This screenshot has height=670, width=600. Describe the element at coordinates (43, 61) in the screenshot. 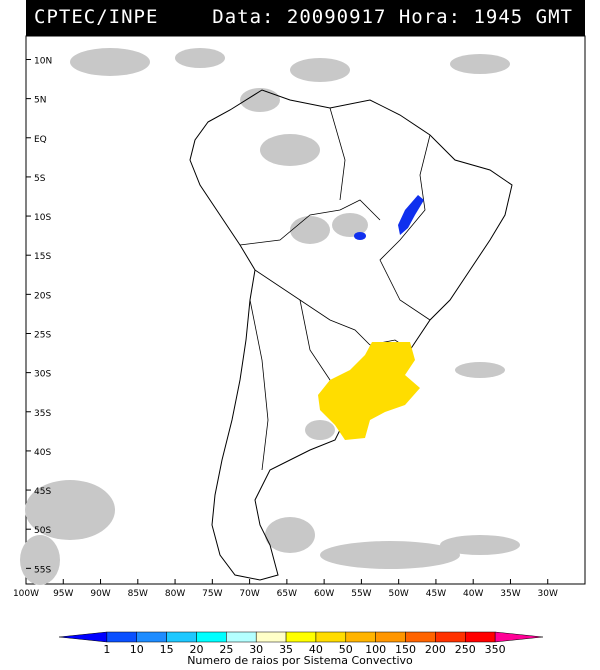

I see `lat-tick-label: 10N` at that location.